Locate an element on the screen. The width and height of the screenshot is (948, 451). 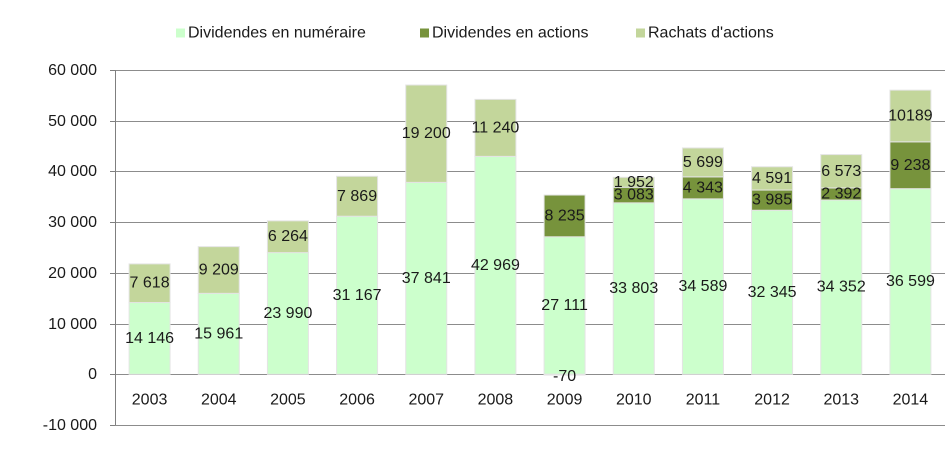
value-label-rachats-actions-2003: 7 618 is located at coordinates (150, 283).